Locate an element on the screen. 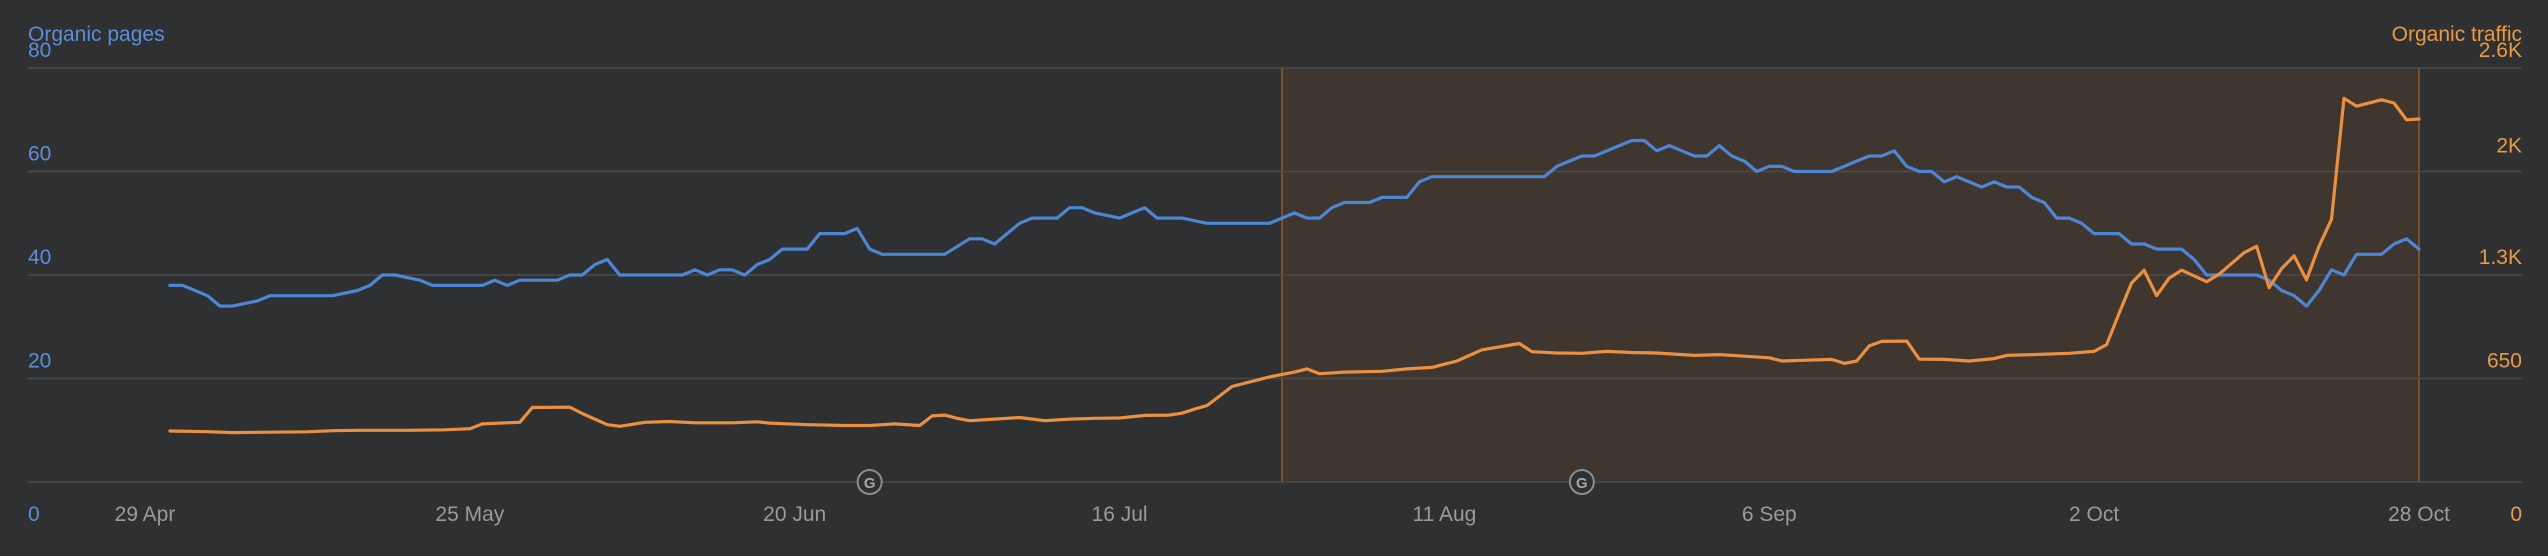  x-axis-tick: 16 Jul is located at coordinates (1120, 514).